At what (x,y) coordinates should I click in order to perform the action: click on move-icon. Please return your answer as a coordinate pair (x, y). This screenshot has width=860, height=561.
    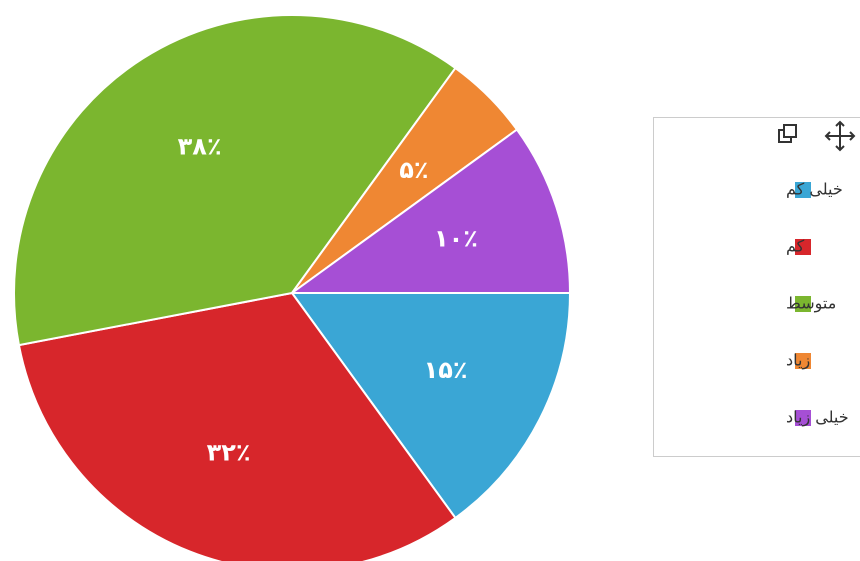
    Looking at the image, I should click on (840, 136).